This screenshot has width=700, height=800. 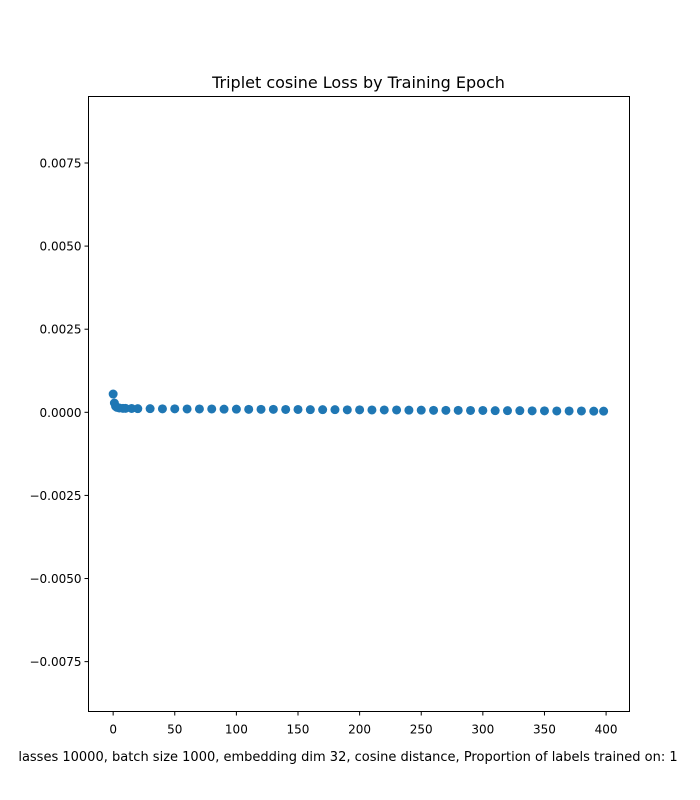 I want to click on chart-title: Triplet cosine Loss by Training Epoch, so click(x=358, y=82).